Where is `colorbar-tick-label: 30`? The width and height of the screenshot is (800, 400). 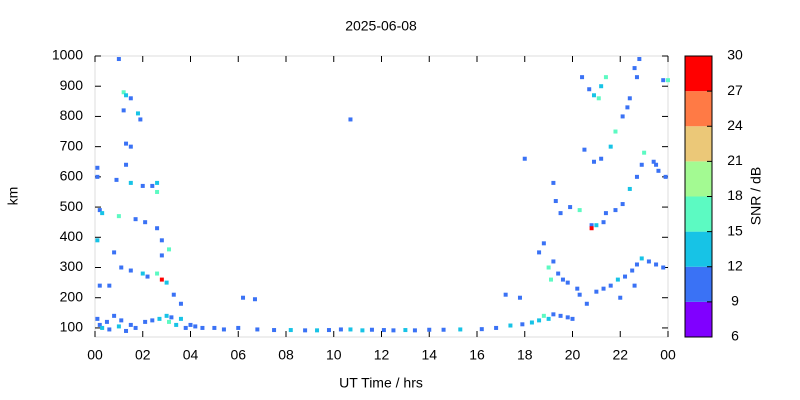 colorbar-tick-label: 30 is located at coordinates (735, 55).